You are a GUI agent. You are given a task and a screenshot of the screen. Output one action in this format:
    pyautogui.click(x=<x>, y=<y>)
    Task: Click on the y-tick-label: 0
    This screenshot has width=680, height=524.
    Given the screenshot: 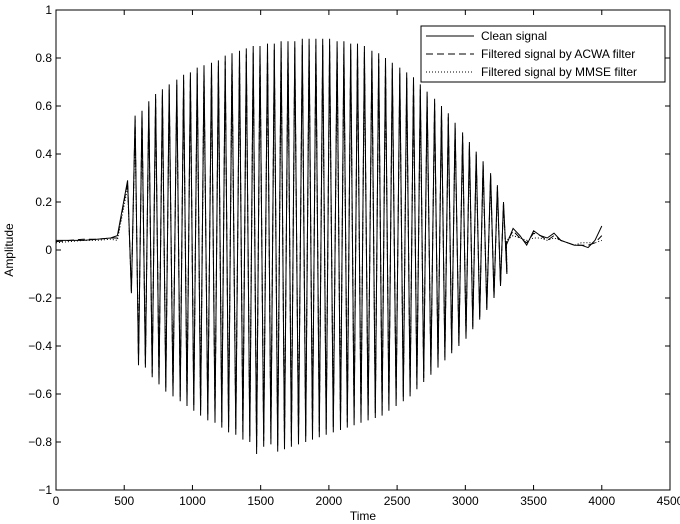 What is the action you would take?
    pyautogui.click(x=48, y=250)
    